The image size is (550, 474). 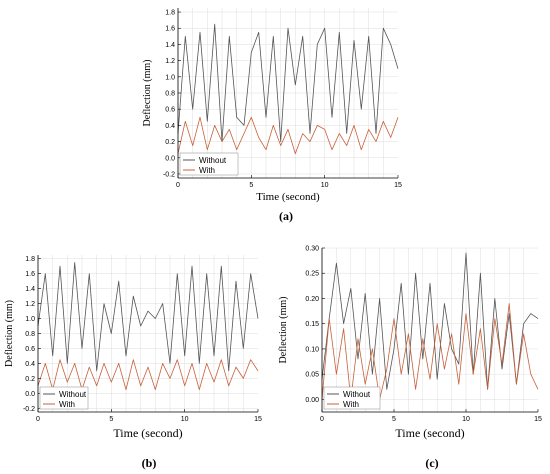 I want to click on y-tick-label: 0.15, so click(x=312, y=324).